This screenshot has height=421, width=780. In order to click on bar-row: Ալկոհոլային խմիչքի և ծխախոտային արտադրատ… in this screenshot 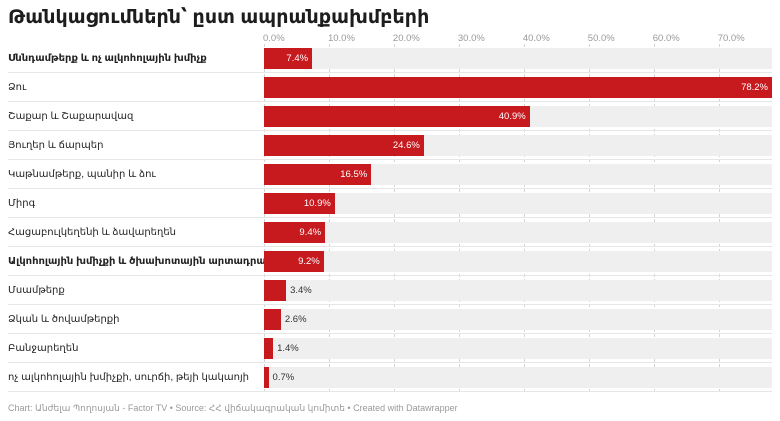, I will do `click(390, 261)`.